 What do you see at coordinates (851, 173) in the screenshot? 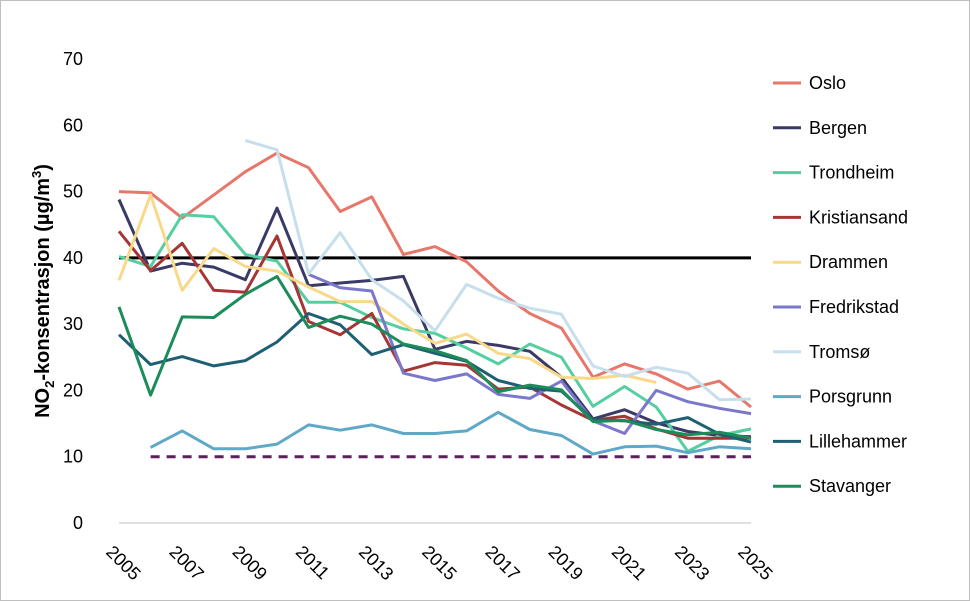
I see `legend-label: Trondheim` at bounding box center [851, 173].